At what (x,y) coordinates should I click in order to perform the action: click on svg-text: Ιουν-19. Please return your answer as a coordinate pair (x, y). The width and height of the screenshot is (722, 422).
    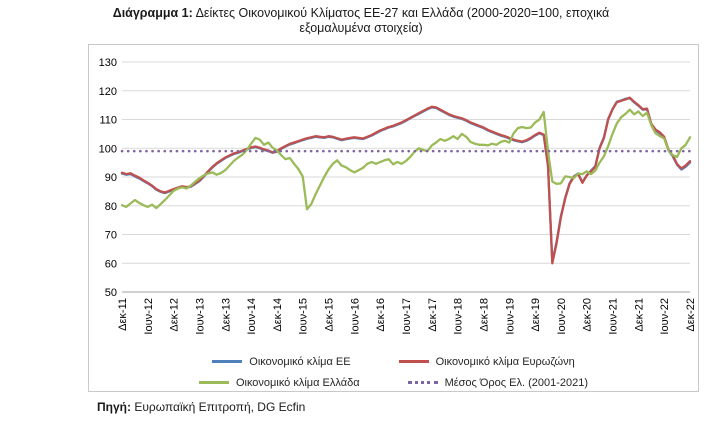
    Looking at the image, I should click on (510, 316).